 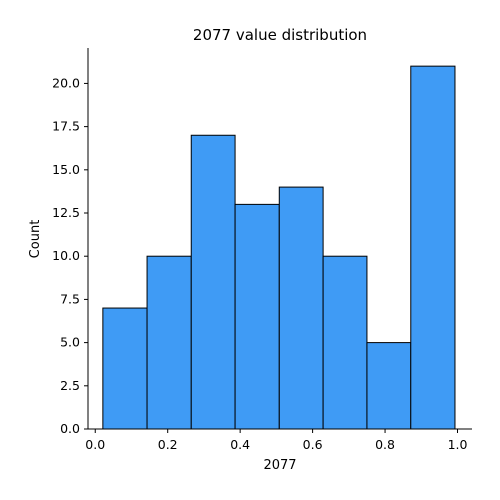 I want to click on y-tick-label-3: 7.5, so click(x=70, y=298).